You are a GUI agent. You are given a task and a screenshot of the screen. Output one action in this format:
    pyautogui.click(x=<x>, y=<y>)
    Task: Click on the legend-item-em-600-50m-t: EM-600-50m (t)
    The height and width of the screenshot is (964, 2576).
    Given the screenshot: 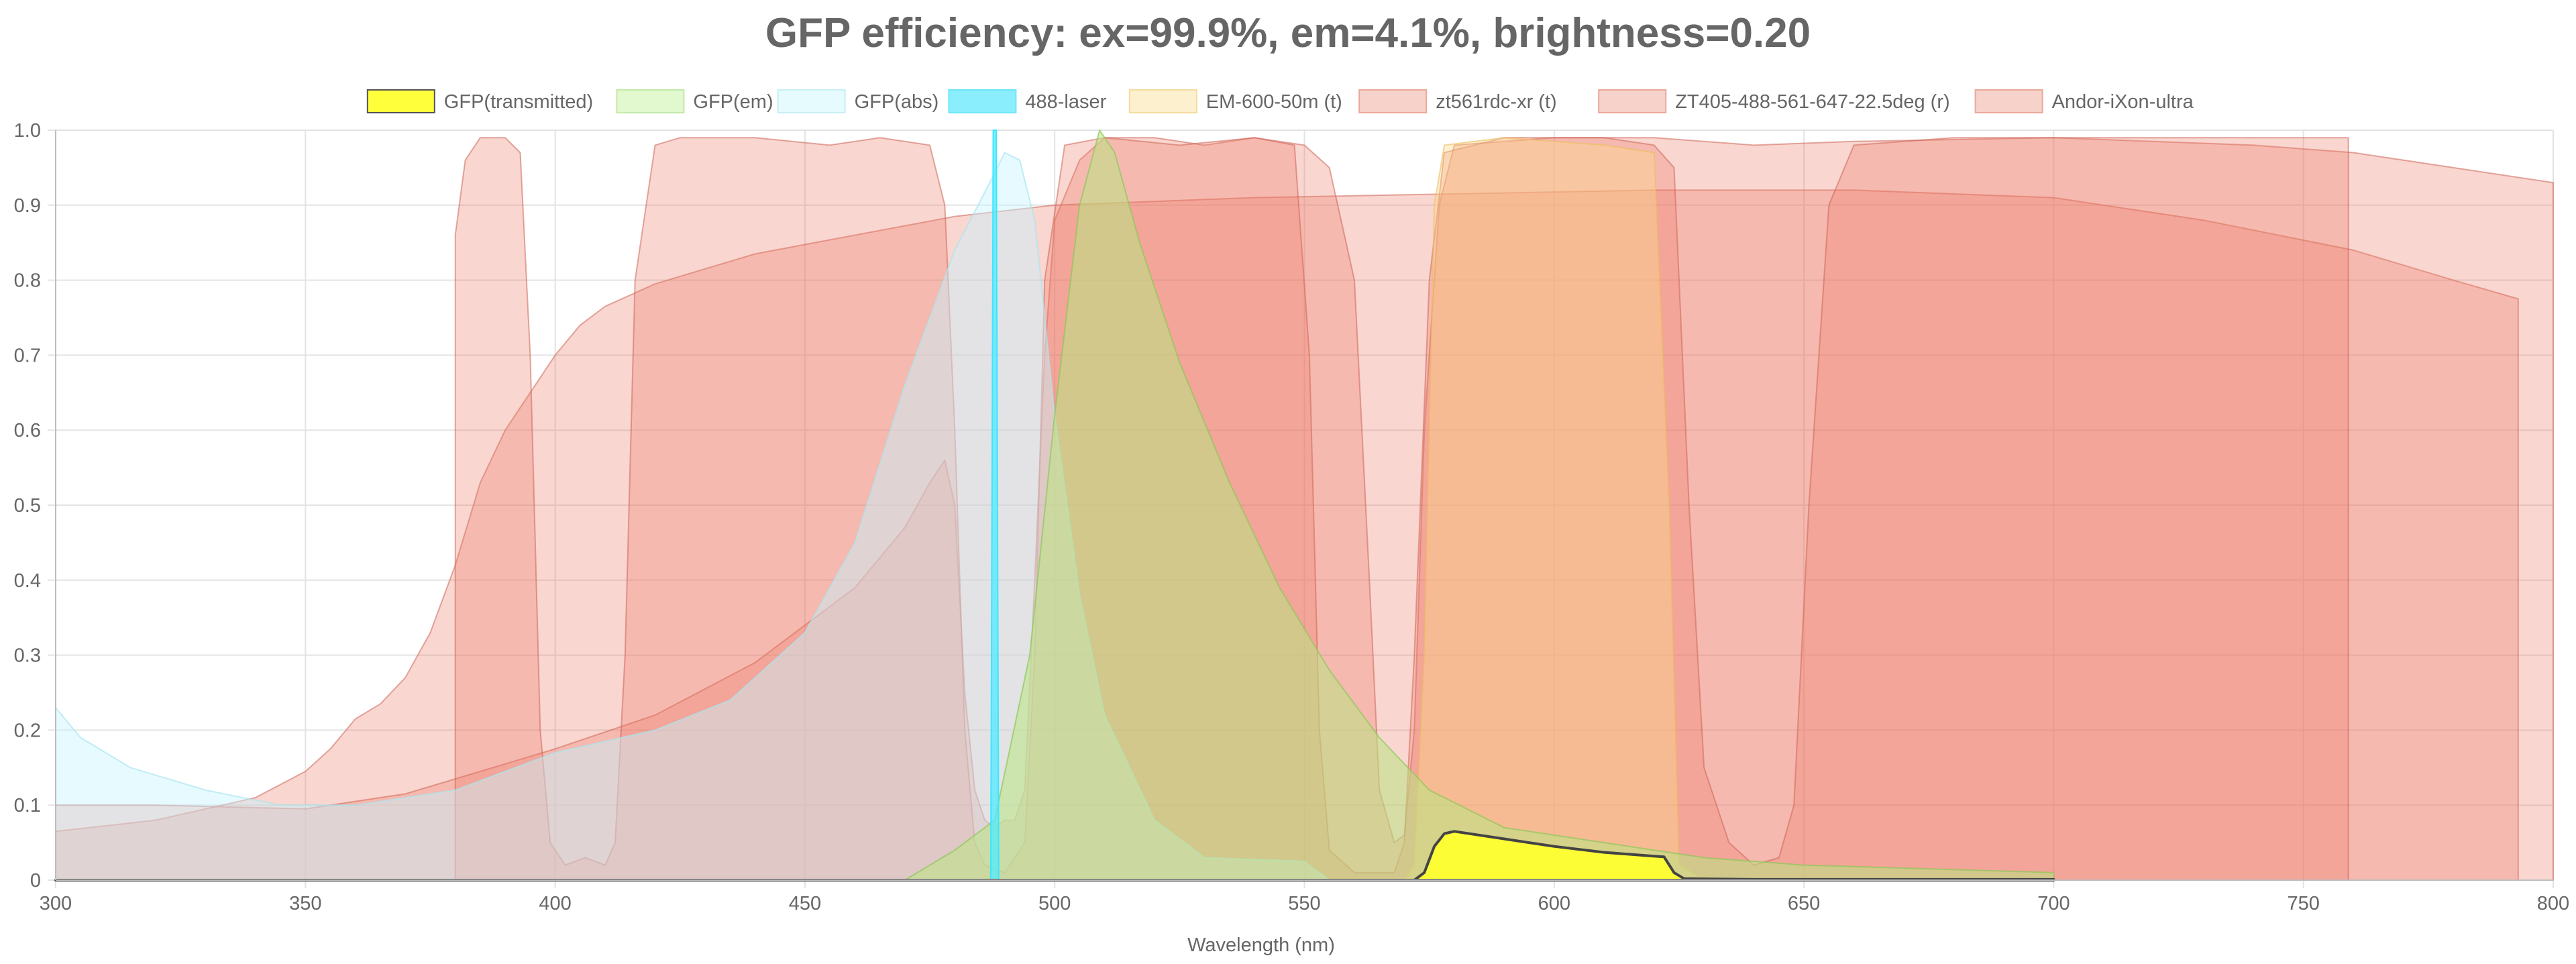 What is the action you would take?
    pyautogui.click(x=1235, y=101)
    